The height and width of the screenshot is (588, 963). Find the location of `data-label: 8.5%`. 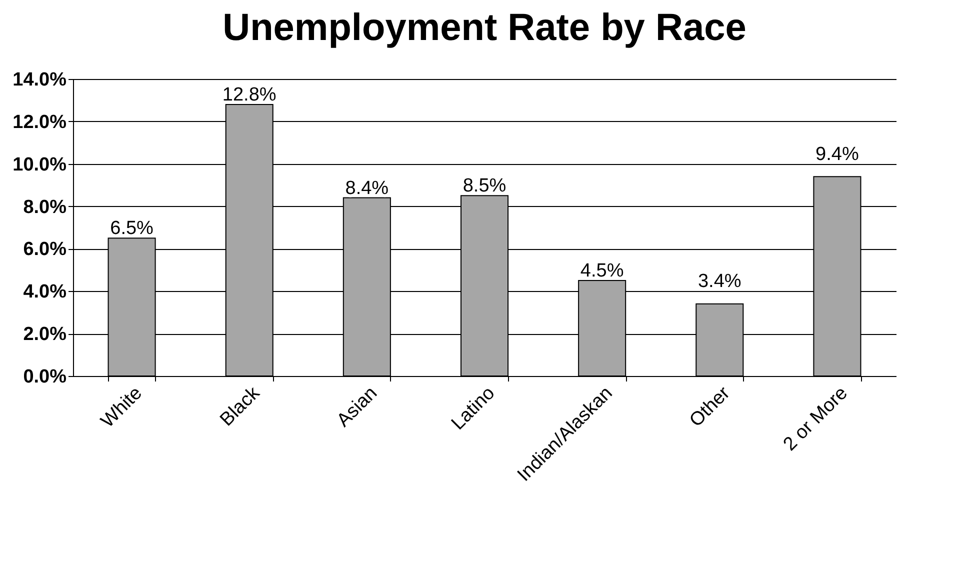

data-label: 8.5% is located at coordinates (484, 186).